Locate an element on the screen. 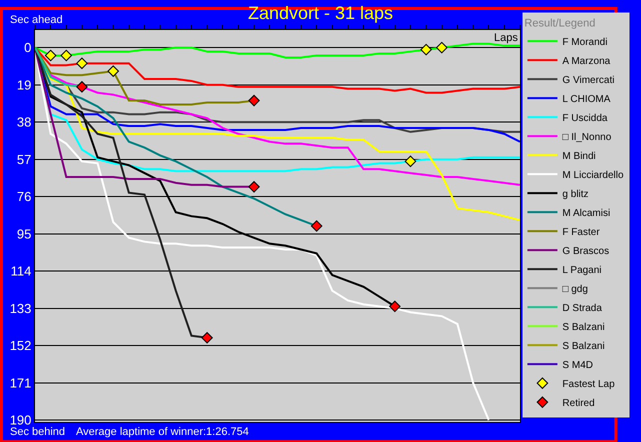 The width and height of the screenshot is (641, 442). x-axis-title: Laps is located at coordinates (506, 38).